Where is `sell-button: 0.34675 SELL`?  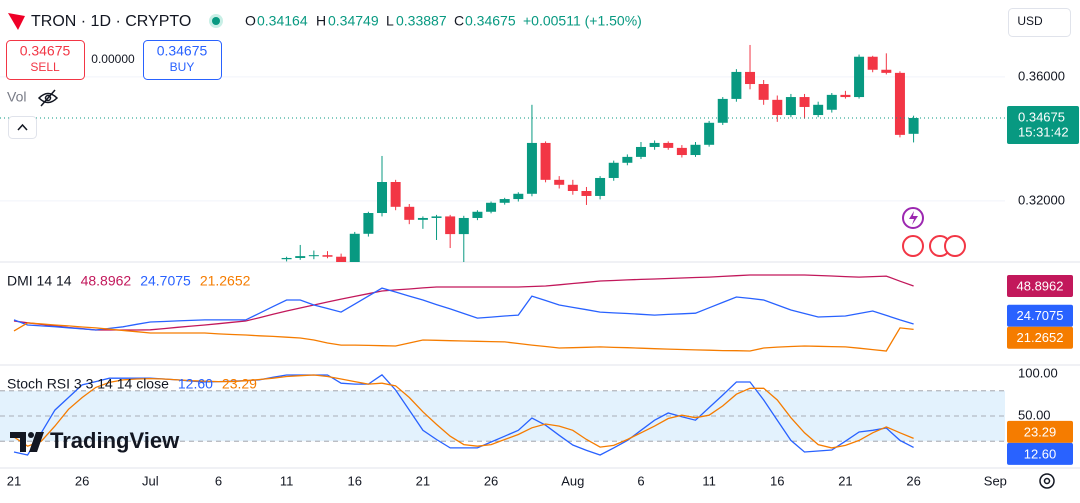
sell-button: 0.34675 SELL is located at coordinates (45, 60).